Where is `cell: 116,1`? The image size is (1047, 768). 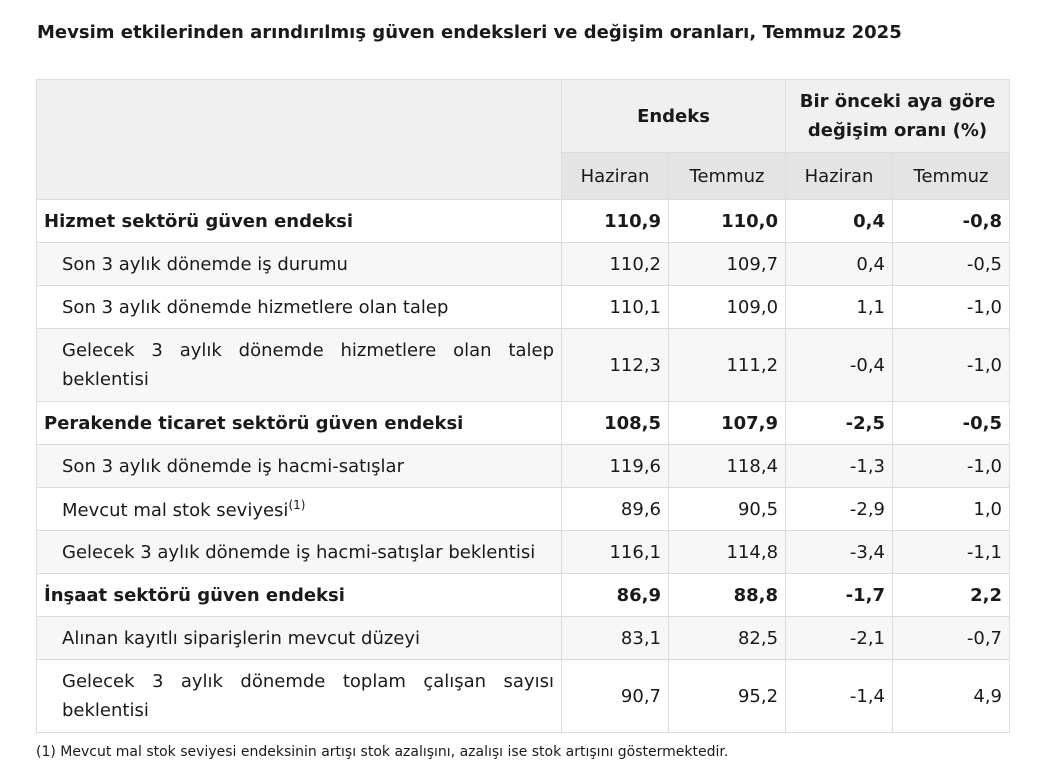
cell: 116,1 is located at coordinates (615, 552).